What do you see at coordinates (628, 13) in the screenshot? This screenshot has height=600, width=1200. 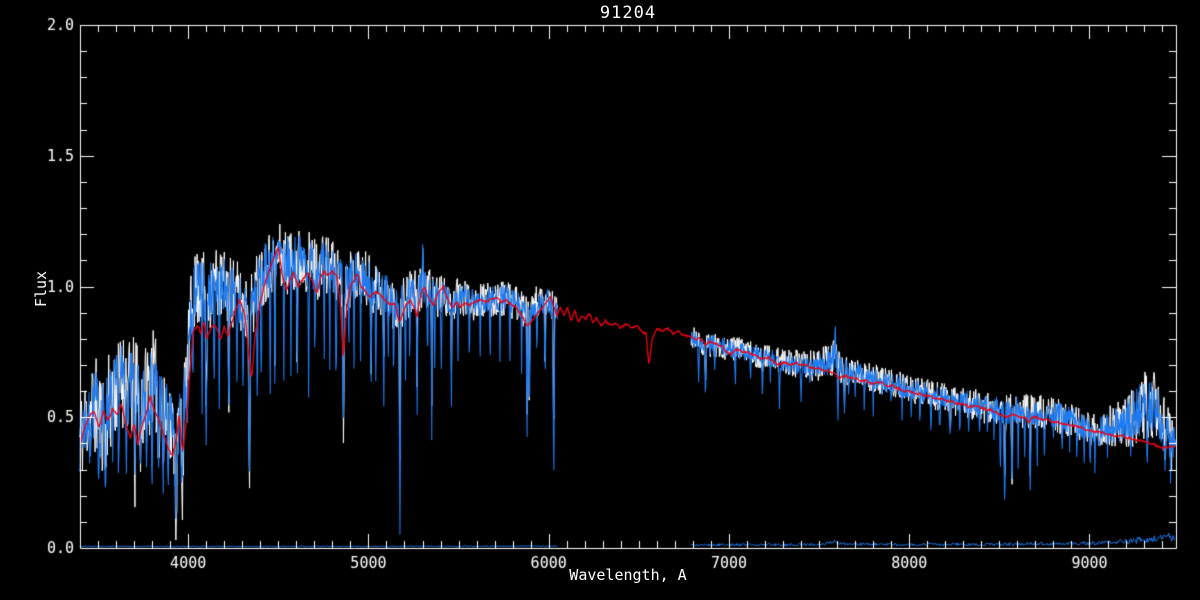 I see `chart-title: 91204` at bounding box center [628, 13].